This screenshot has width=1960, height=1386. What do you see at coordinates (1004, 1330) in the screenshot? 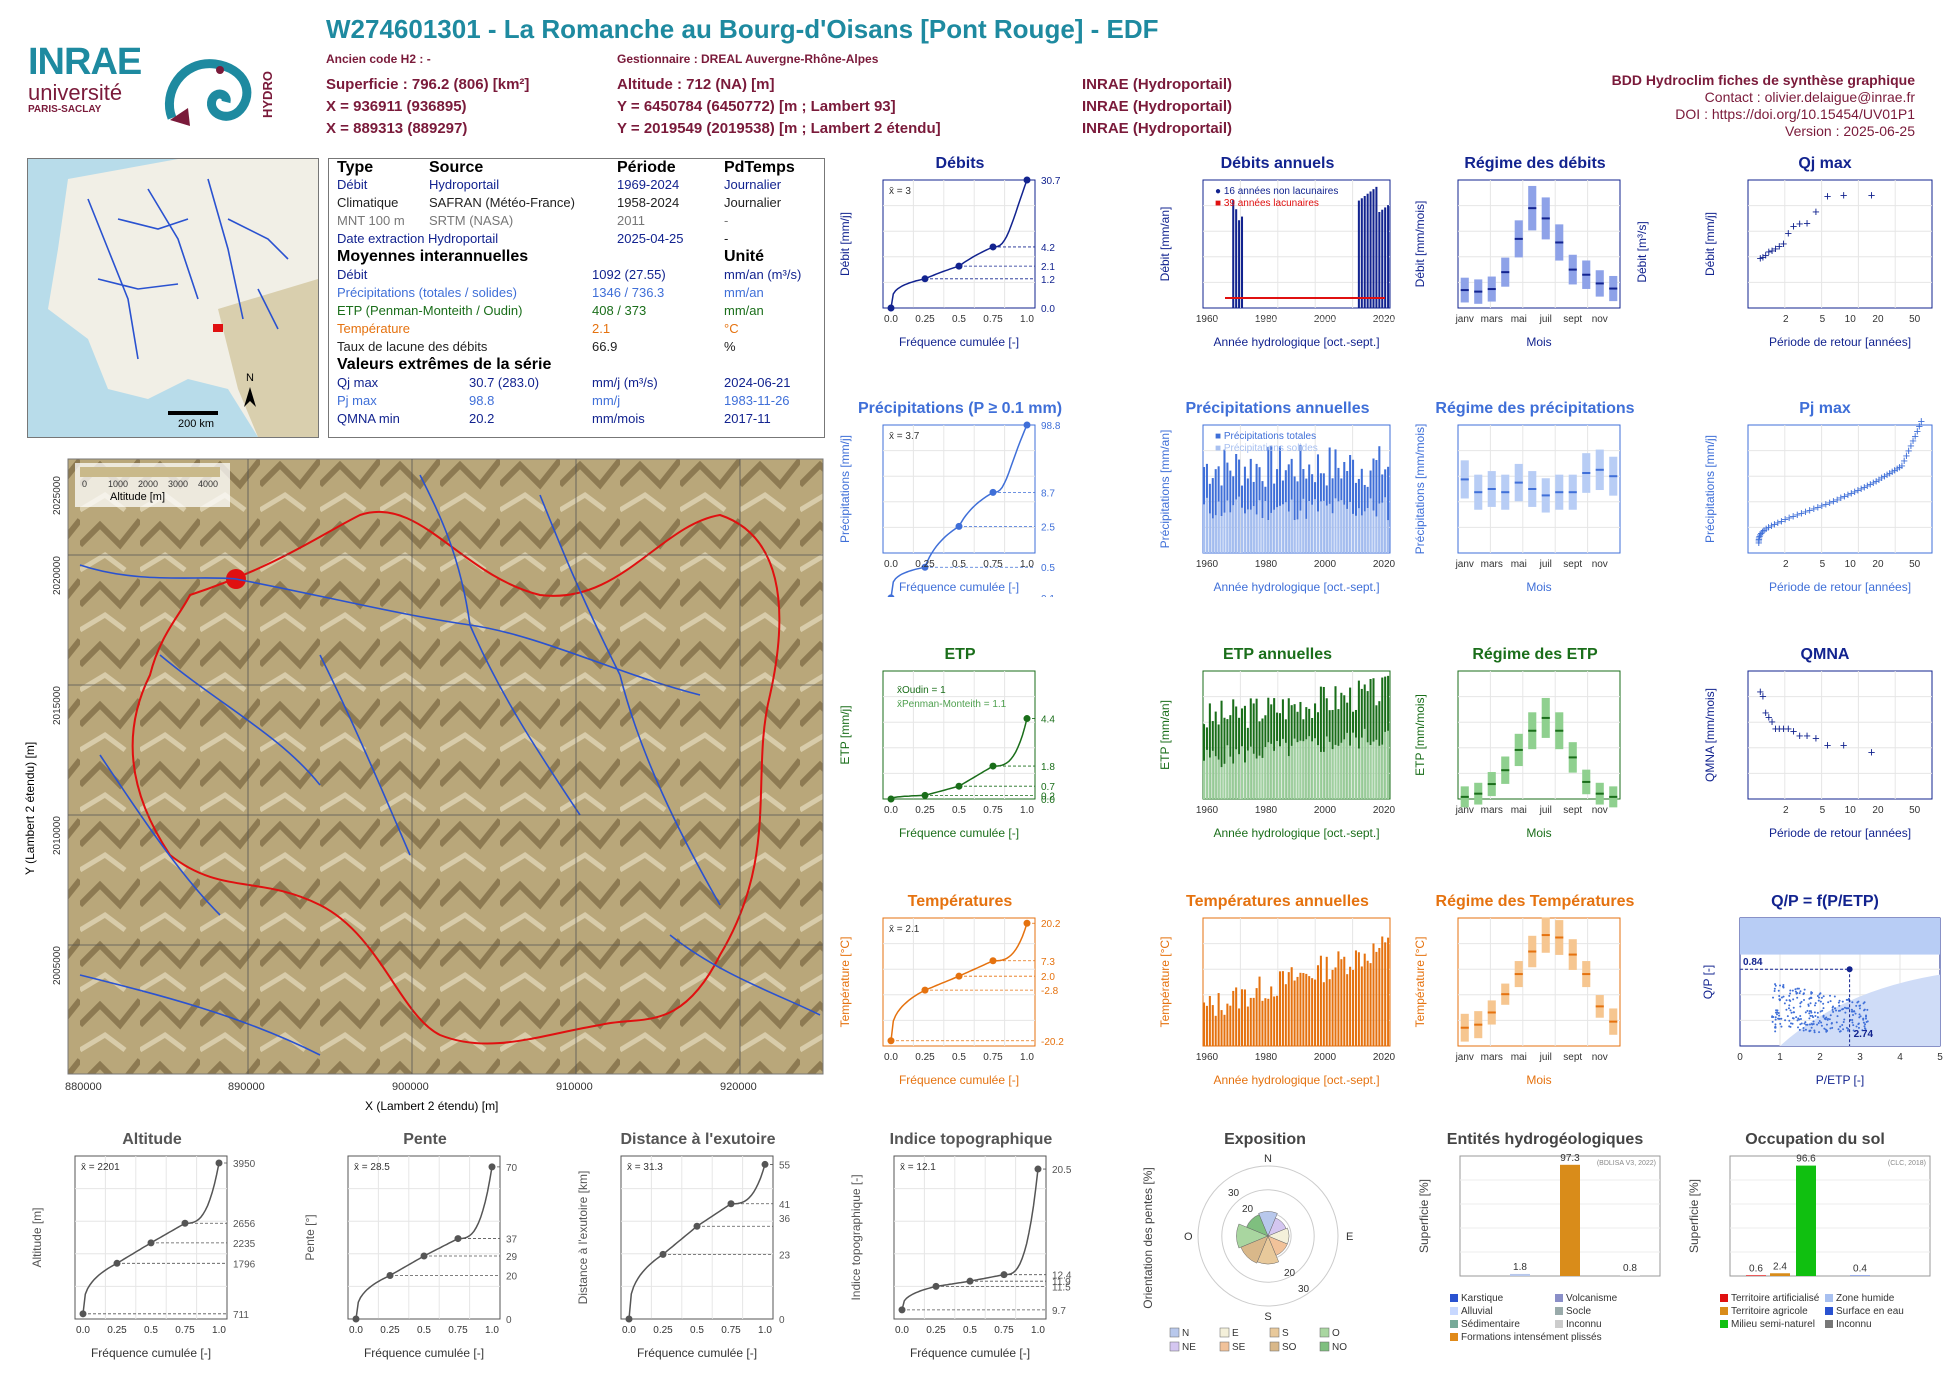
I see `x-tick: 0.75` at bounding box center [1004, 1330].